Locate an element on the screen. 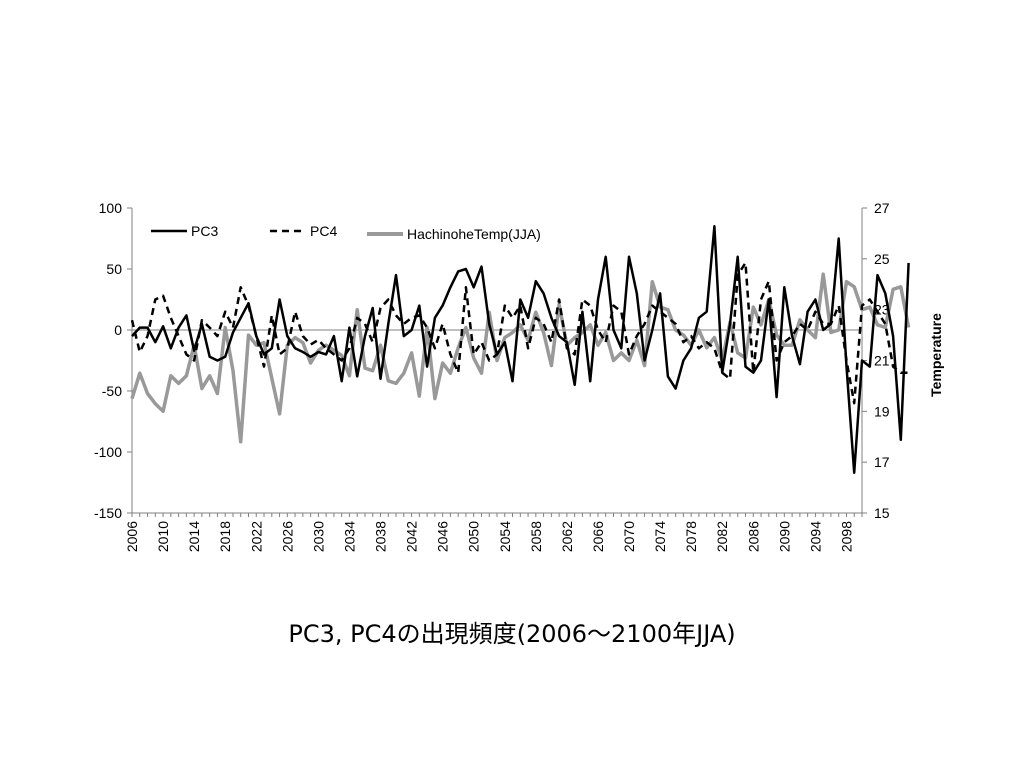 The width and height of the screenshot is (1024, 768). right-tick-label: 17 is located at coordinates (882, 462).